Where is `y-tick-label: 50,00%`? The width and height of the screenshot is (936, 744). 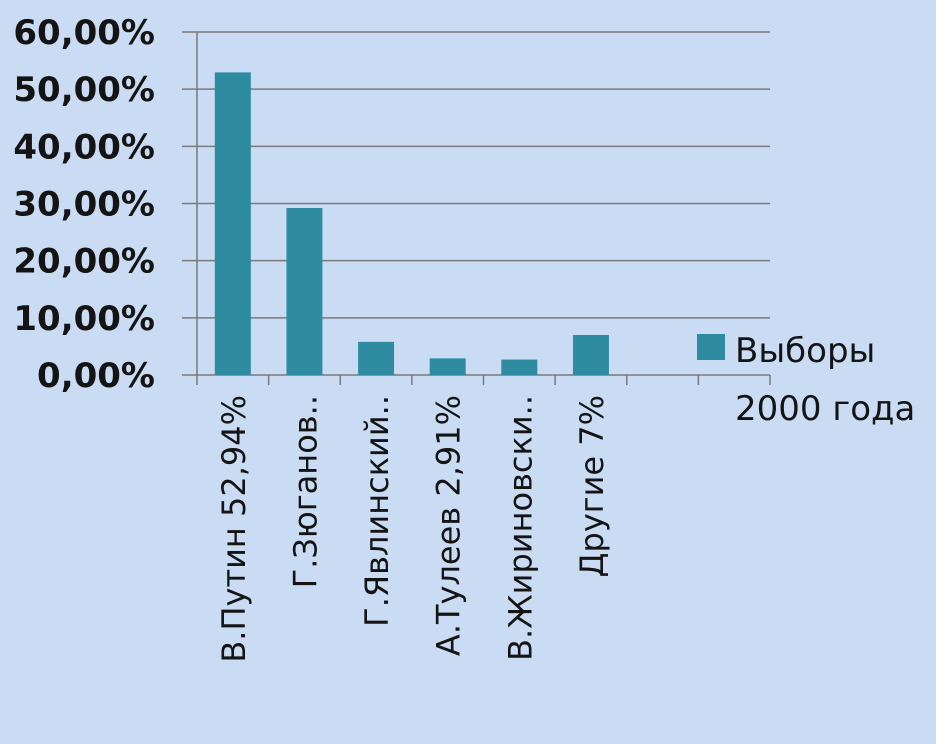 y-tick-label: 50,00% is located at coordinates (84, 90).